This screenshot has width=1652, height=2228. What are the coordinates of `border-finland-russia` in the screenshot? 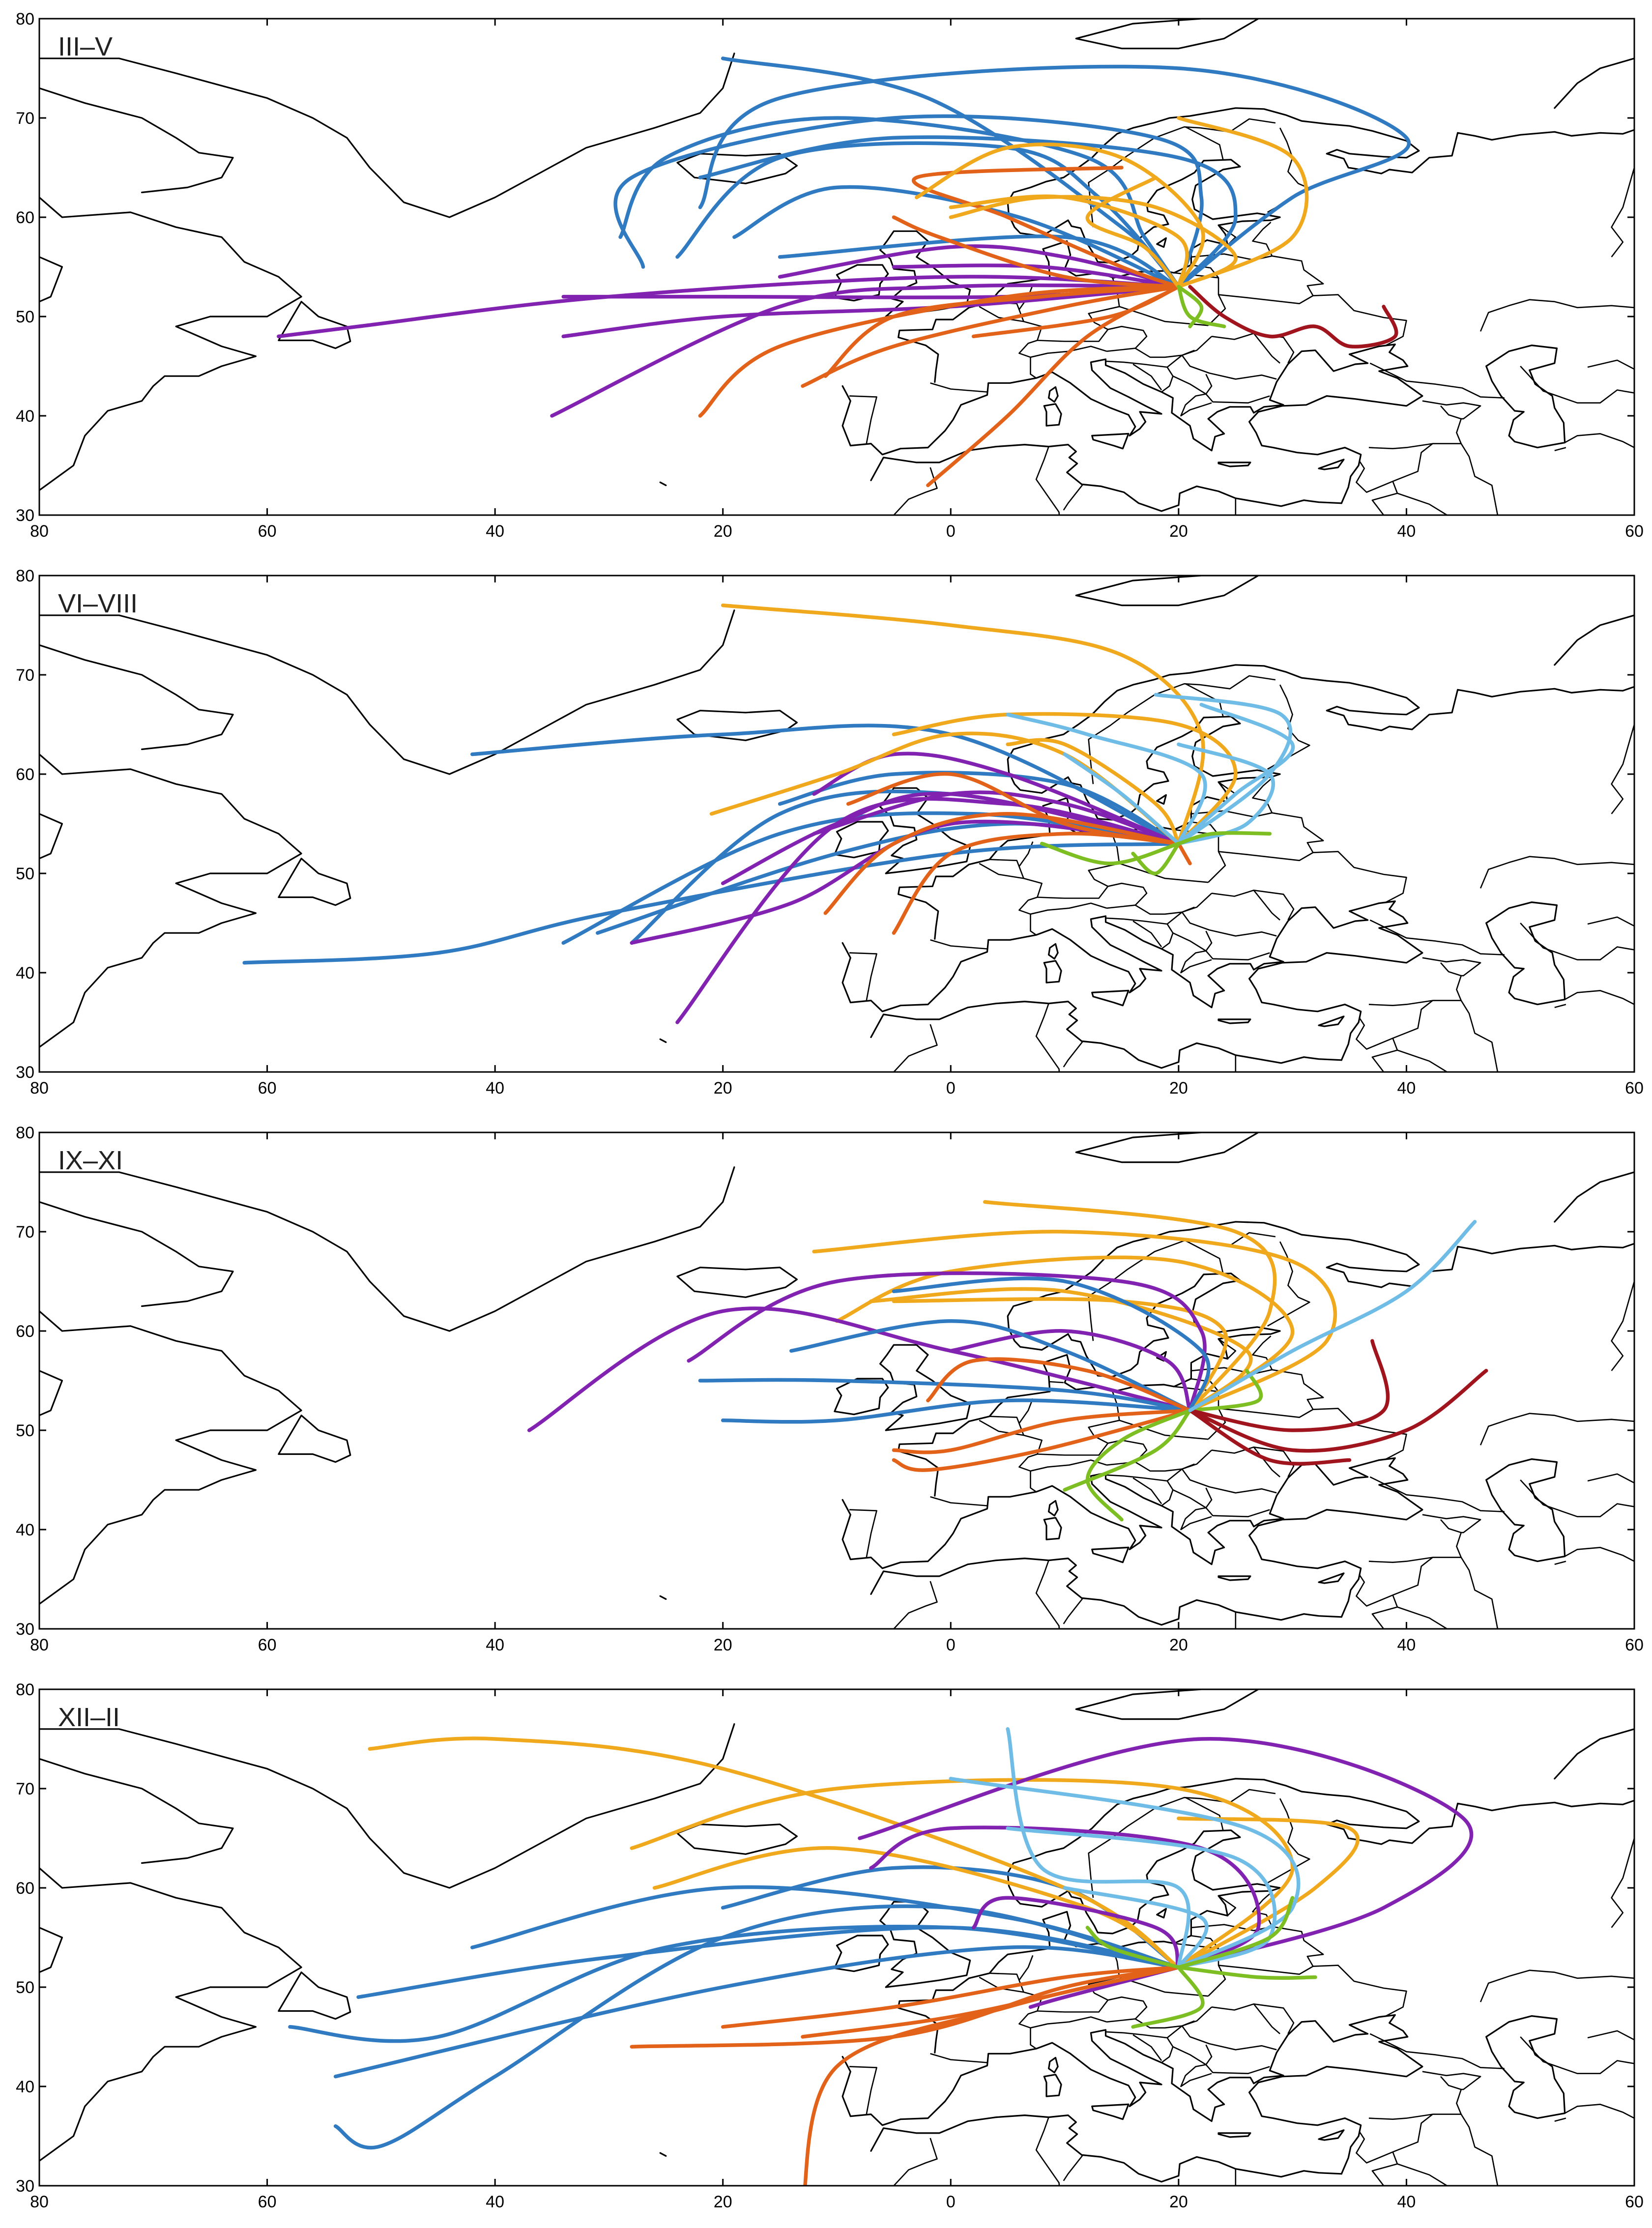 It's located at (1288, 1284).